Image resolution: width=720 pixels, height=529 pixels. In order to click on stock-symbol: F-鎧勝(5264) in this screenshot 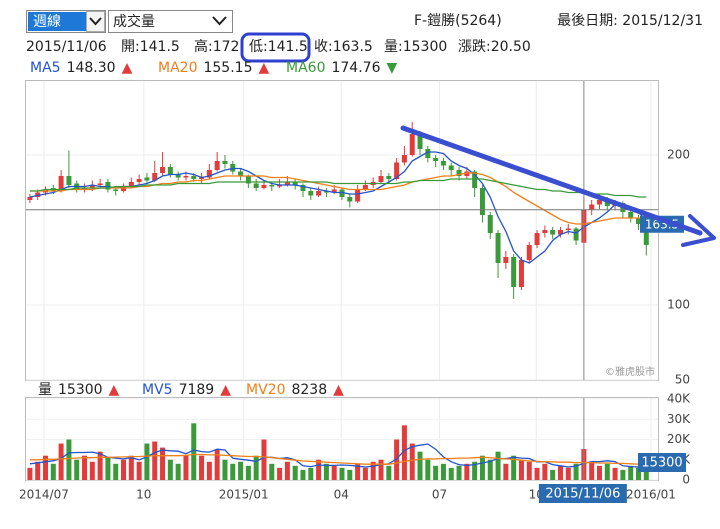, I will do `click(458, 21)`.